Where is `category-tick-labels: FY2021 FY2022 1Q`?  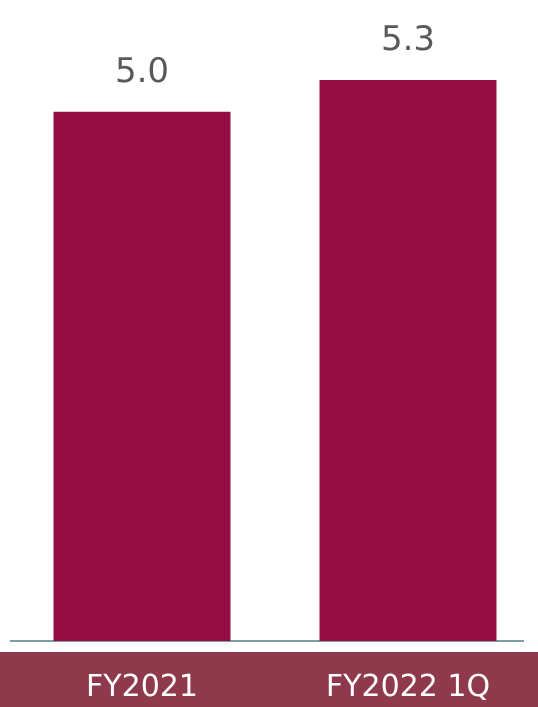
category-tick-labels: FY2021 FY2022 1Q is located at coordinates (288, 686).